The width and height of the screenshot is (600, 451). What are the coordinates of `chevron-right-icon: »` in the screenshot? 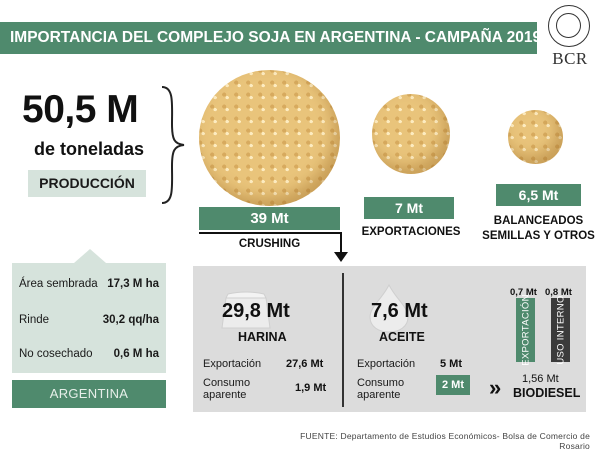 It's located at (495, 387).